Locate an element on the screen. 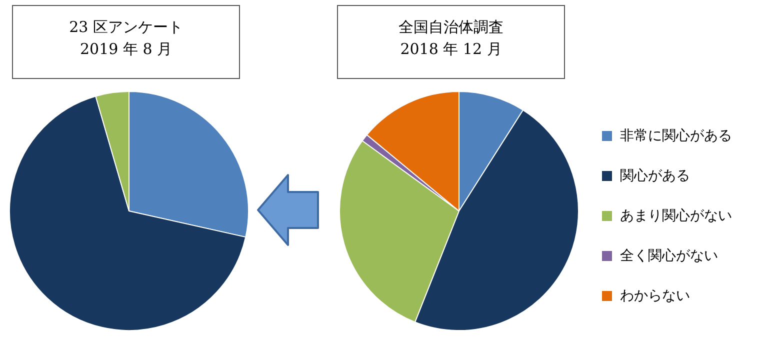  legend-label: 関心がある is located at coordinates (655, 176).